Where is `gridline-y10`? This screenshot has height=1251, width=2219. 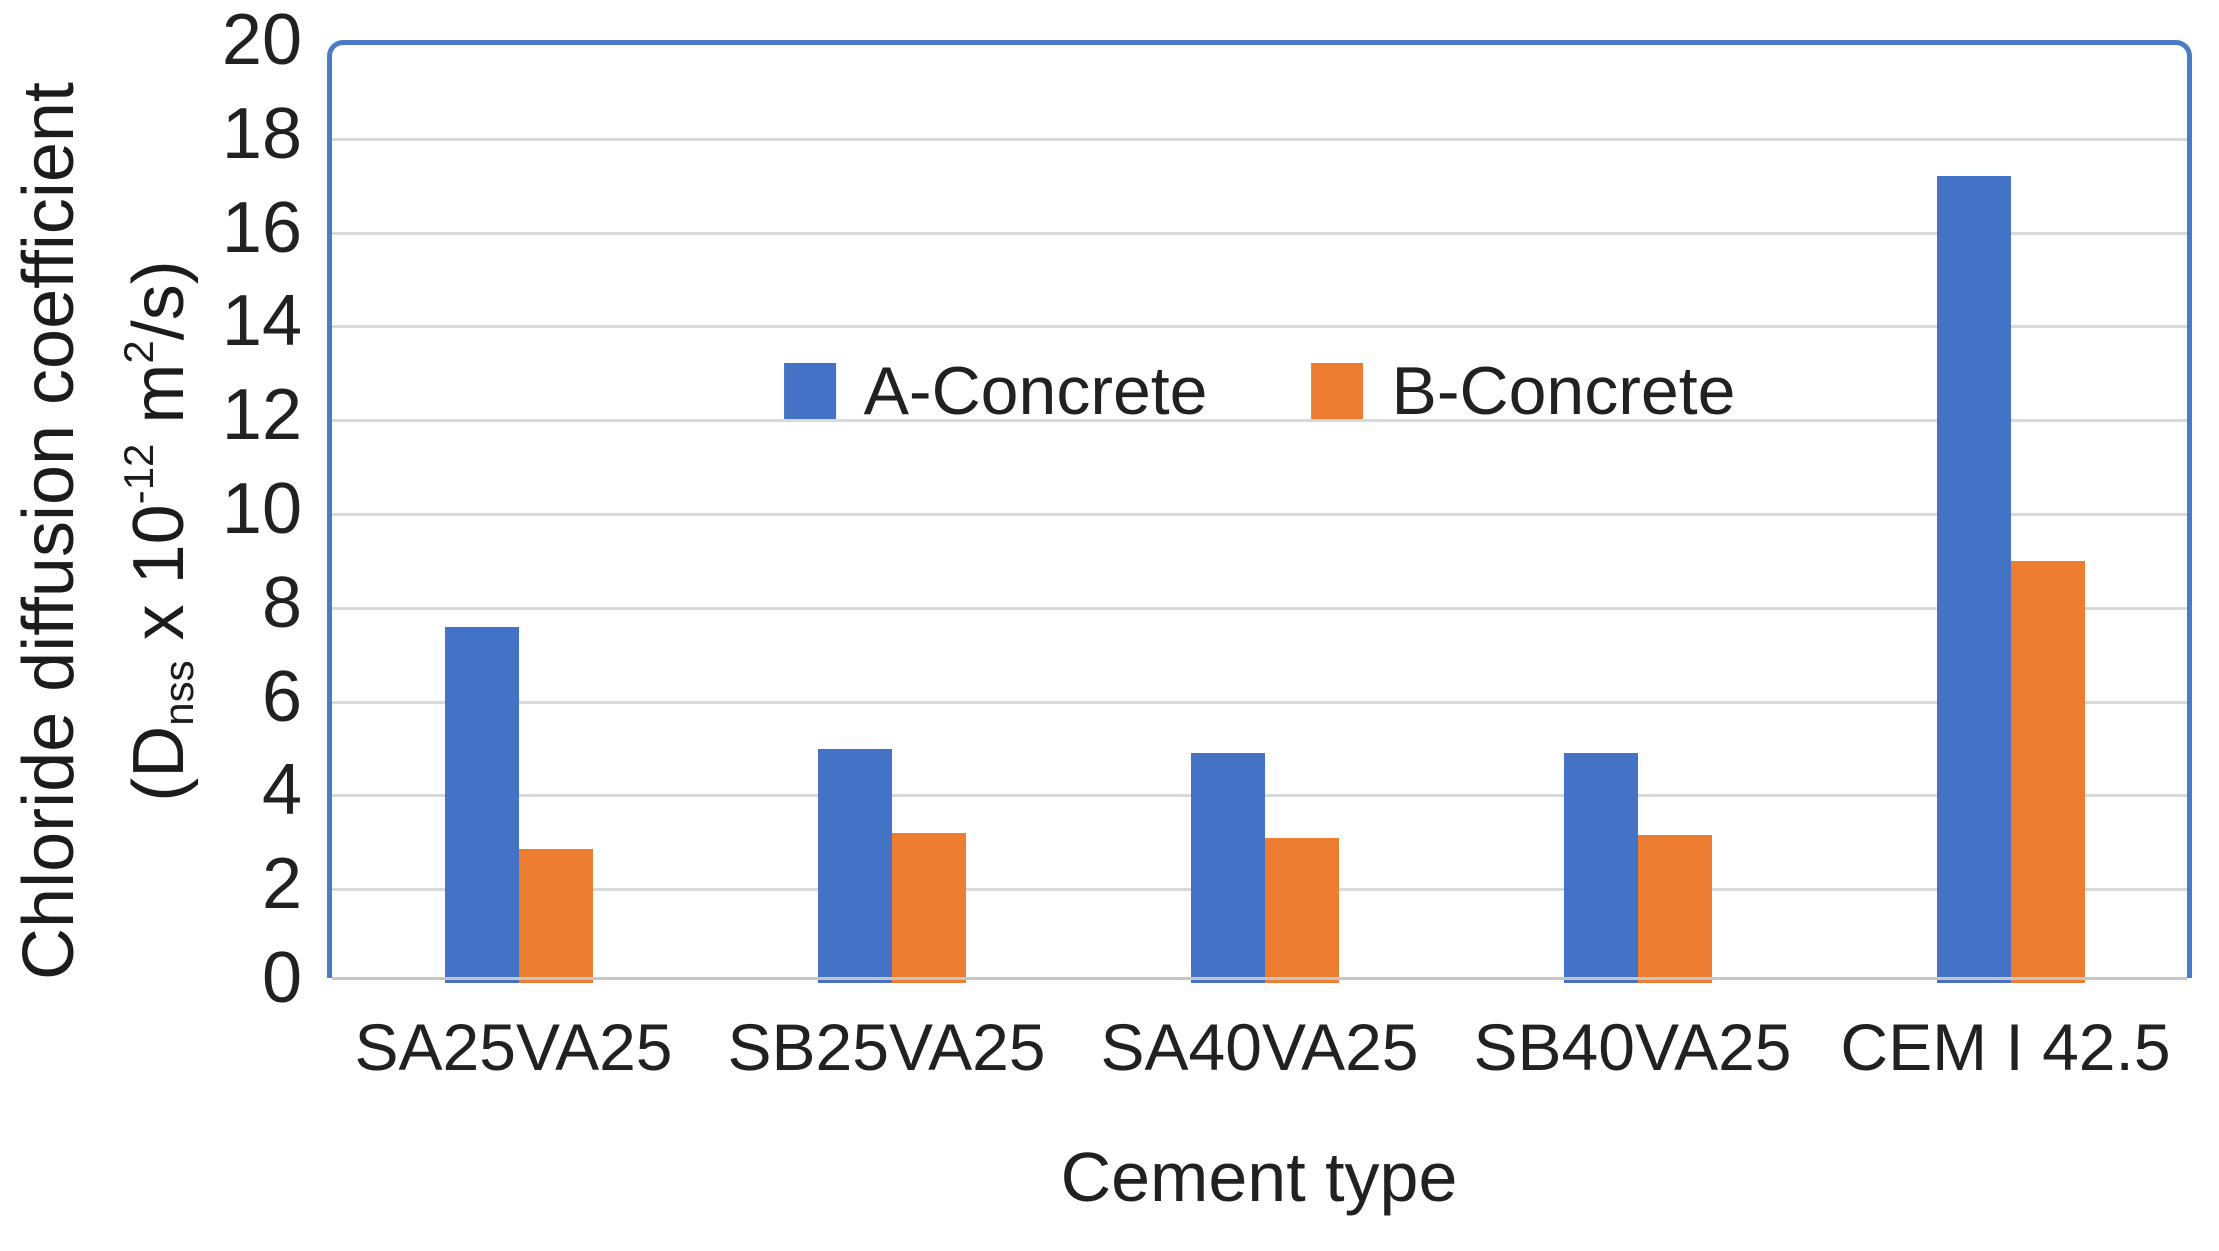
gridline-y10 is located at coordinates (1259, 514).